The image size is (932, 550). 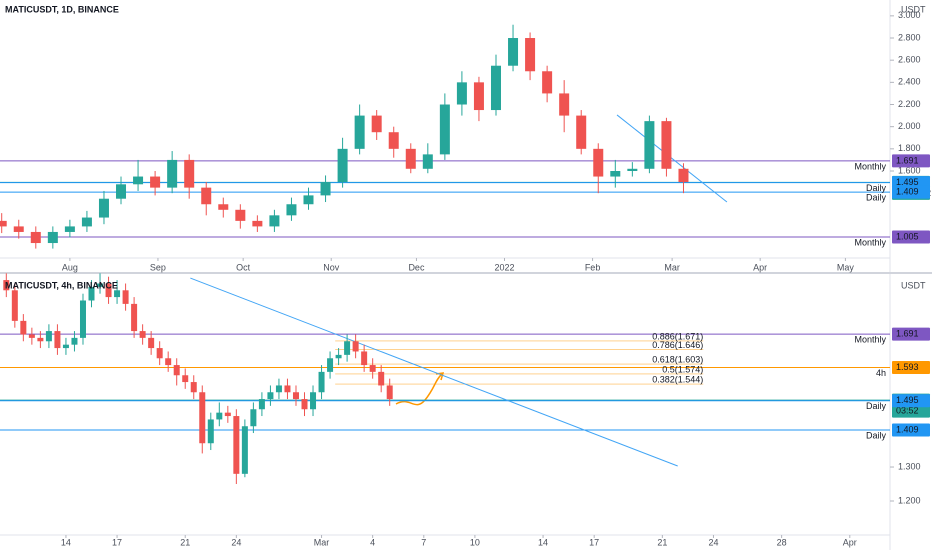 What do you see at coordinates (62, 9) in the screenshot?
I see `chart-title: MATICUSDT, 1D, BINANCE` at bounding box center [62, 9].